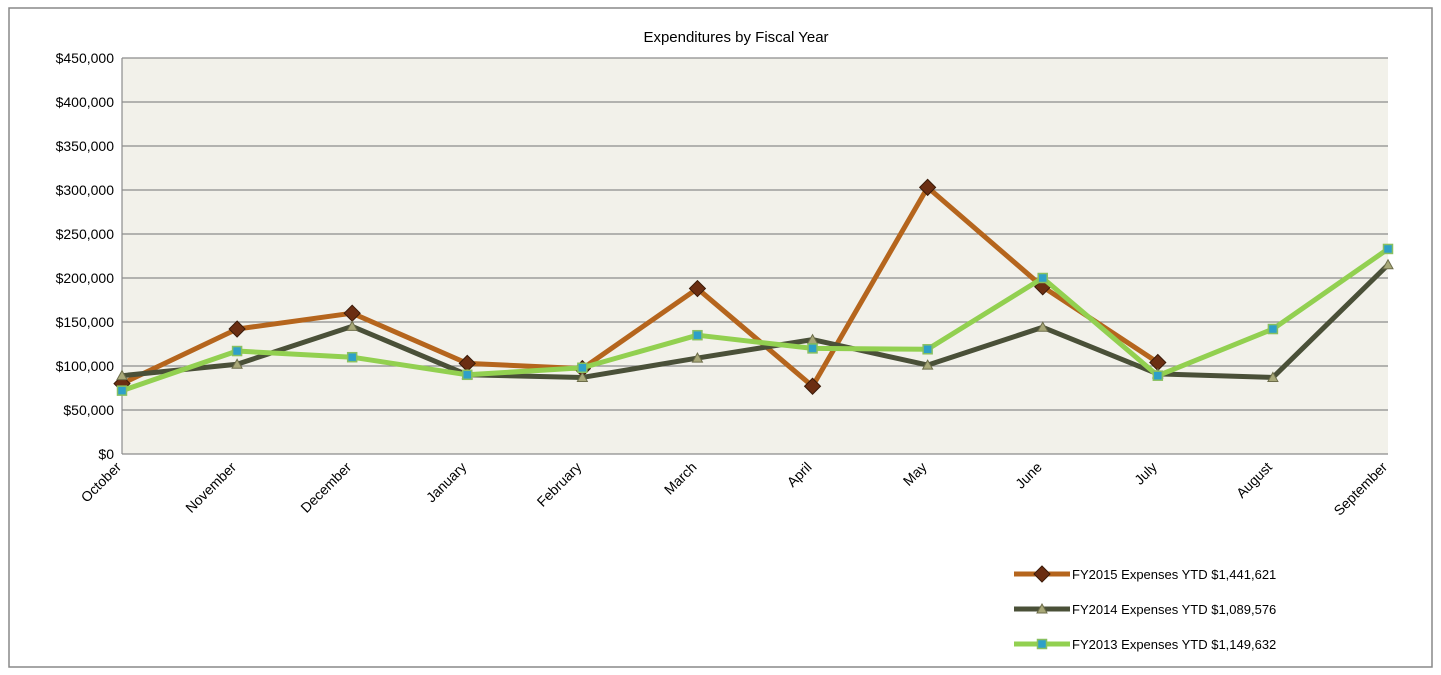 The height and width of the screenshot is (675, 1441). I want to click on y-tick-label: $350,000, so click(85, 146).